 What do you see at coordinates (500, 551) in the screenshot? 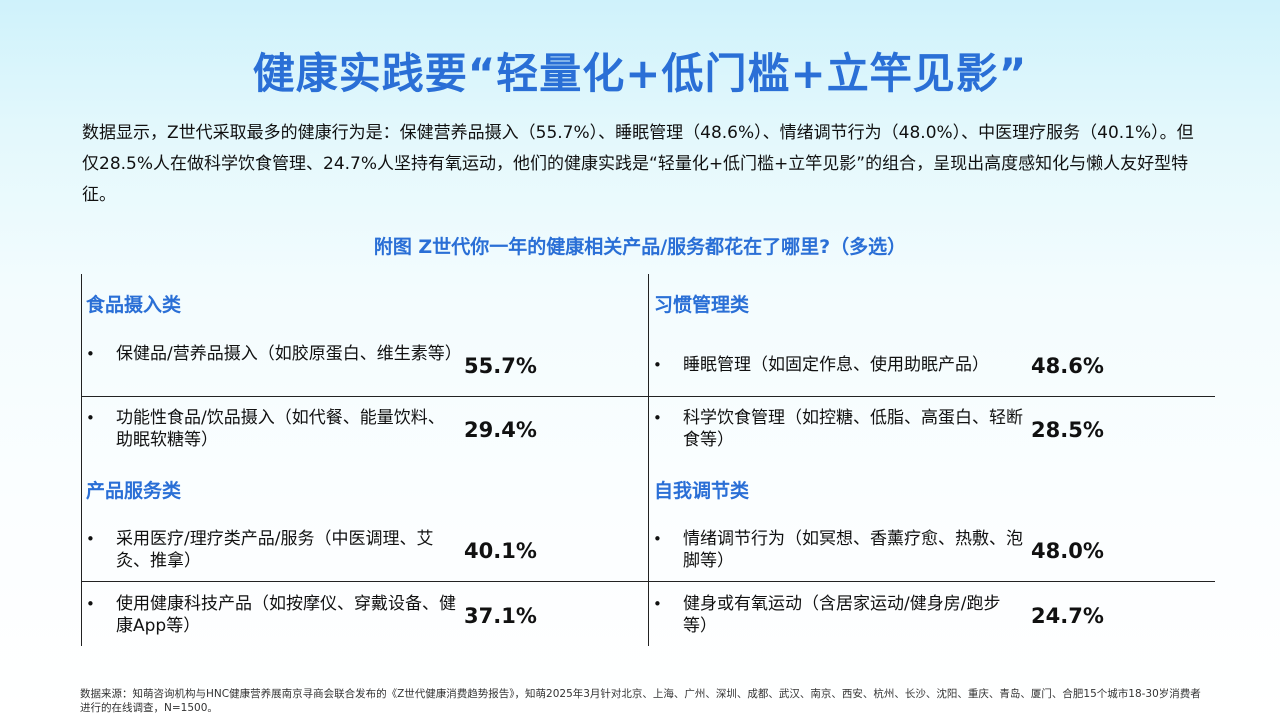
I see `item-percentage: 40.1%` at bounding box center [500, 551].